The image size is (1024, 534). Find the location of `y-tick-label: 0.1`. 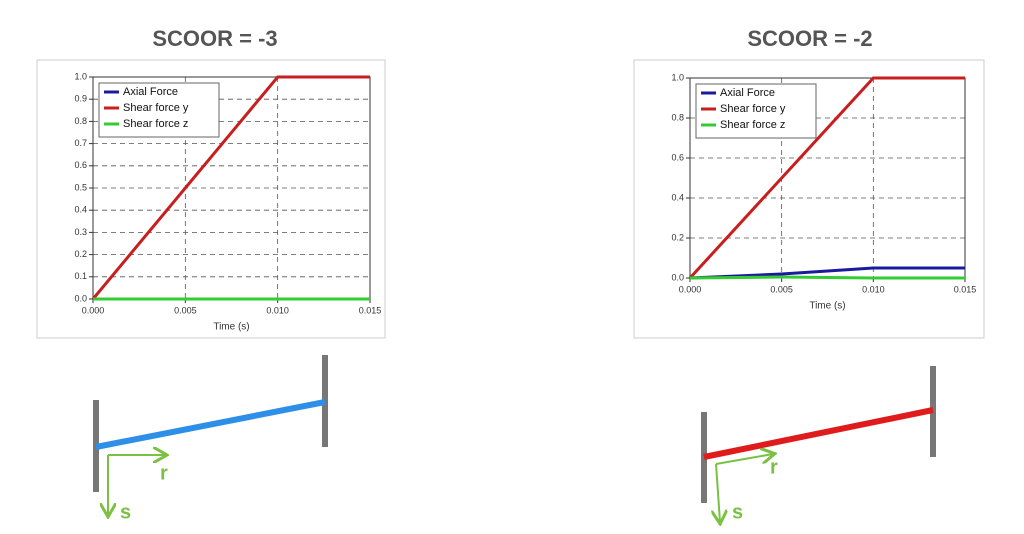

y-tick-label: 0.1 is located at coordinates (80, 276).